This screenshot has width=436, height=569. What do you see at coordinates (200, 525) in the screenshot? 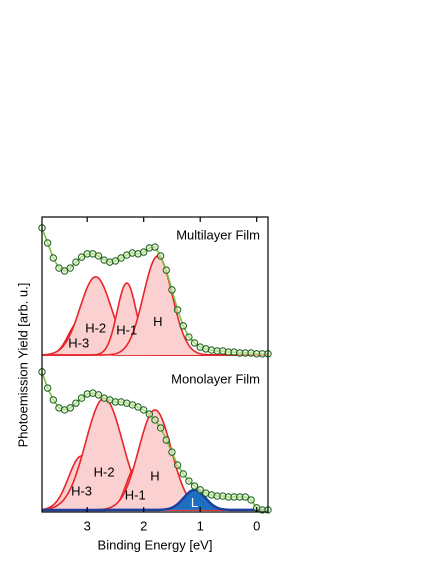
I see `x-tick-label: 1` at bounding box center [200, 525].